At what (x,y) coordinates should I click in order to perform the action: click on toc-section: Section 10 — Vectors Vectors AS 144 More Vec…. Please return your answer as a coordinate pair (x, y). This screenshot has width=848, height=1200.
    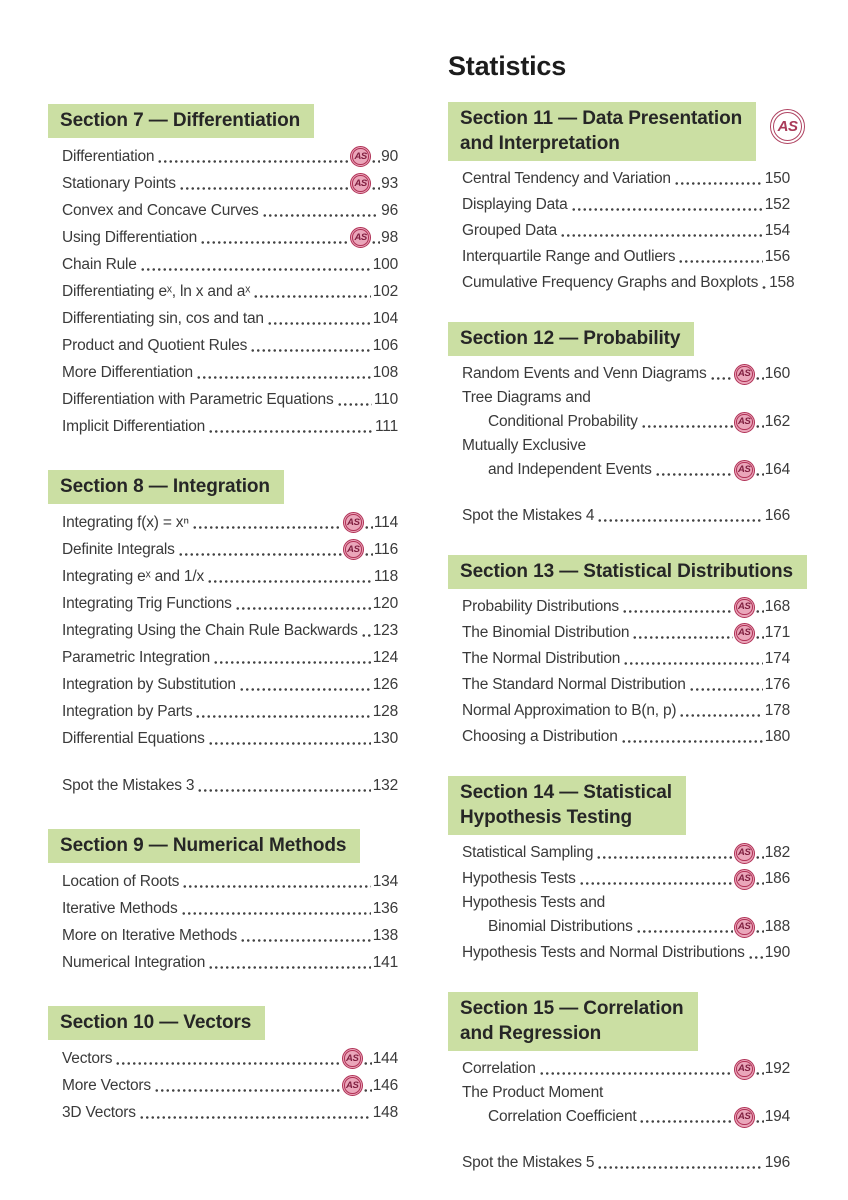
    Looking at the image, I should click on (223, 1066).